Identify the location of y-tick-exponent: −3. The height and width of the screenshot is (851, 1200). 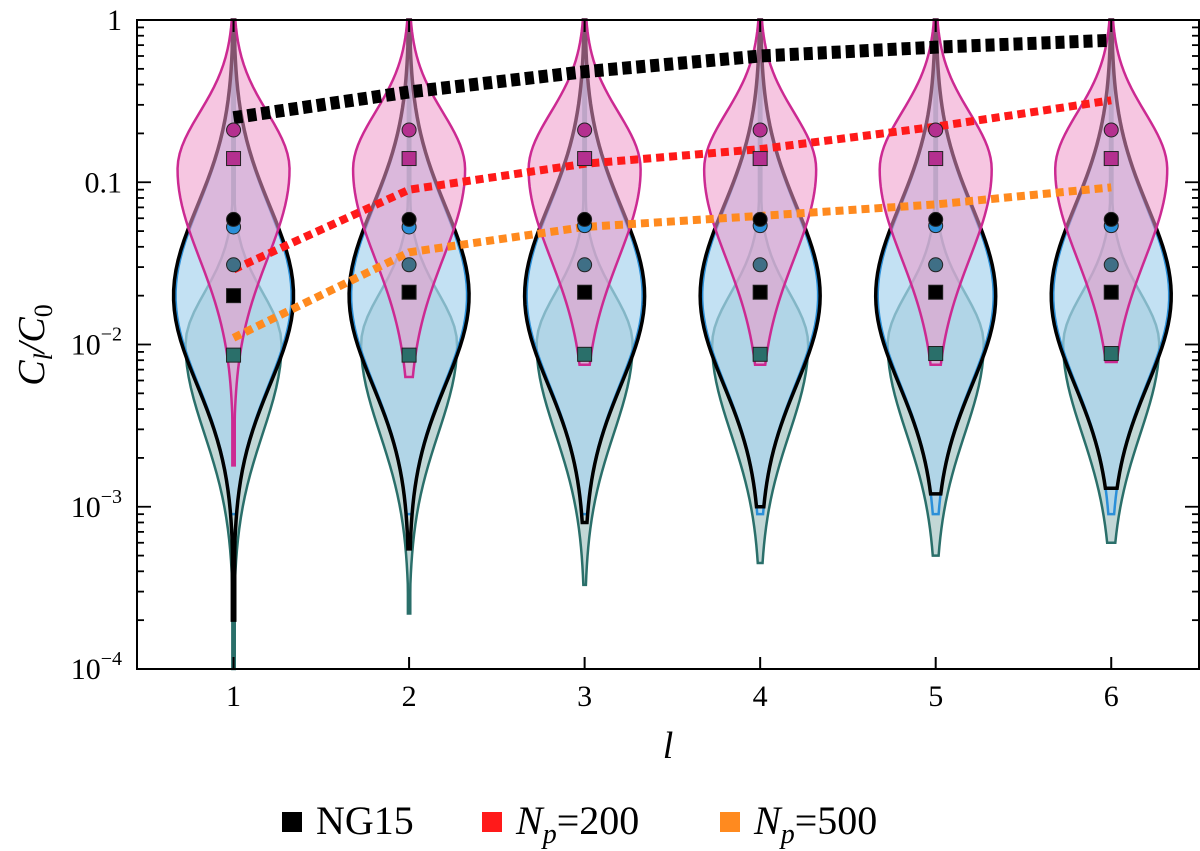
(111, 497).